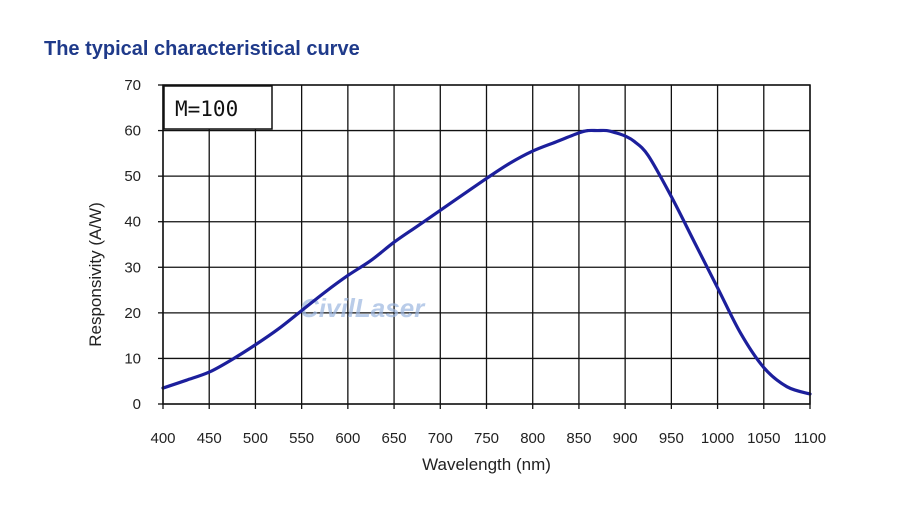 This screenshot has width=916, height=510. What do you see at coordinates (301, 438) in the screenshot?
I see `x-tick-label: 550` at bounding box center [301, 438].